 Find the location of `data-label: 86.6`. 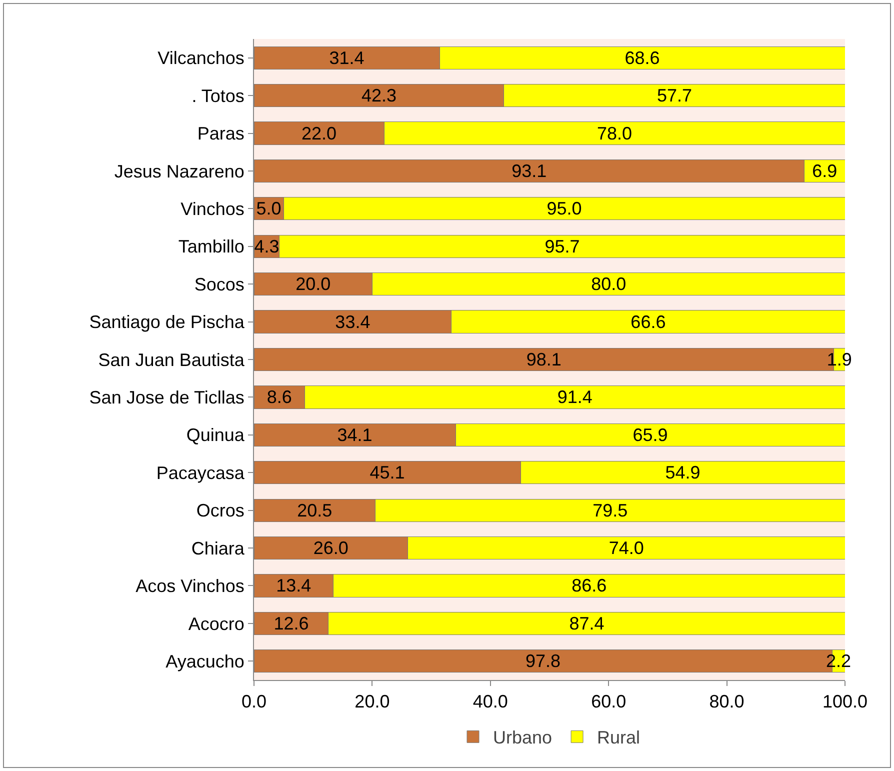

data-label: 86.6 is located at coordinates (589, 586).